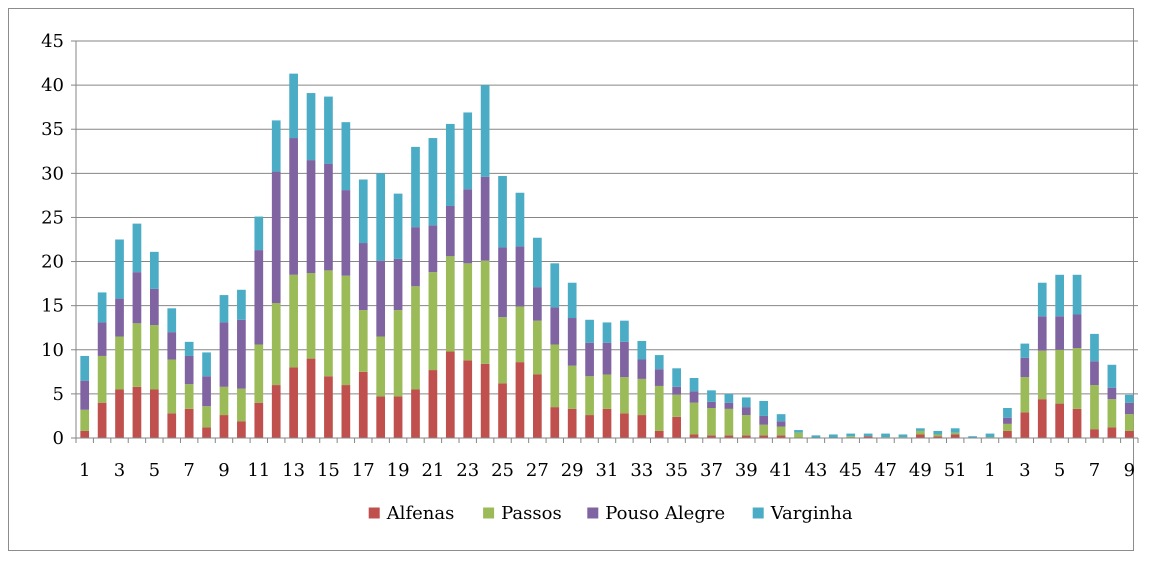  I want to click on x-tick-label: 49, so click(920, 470).